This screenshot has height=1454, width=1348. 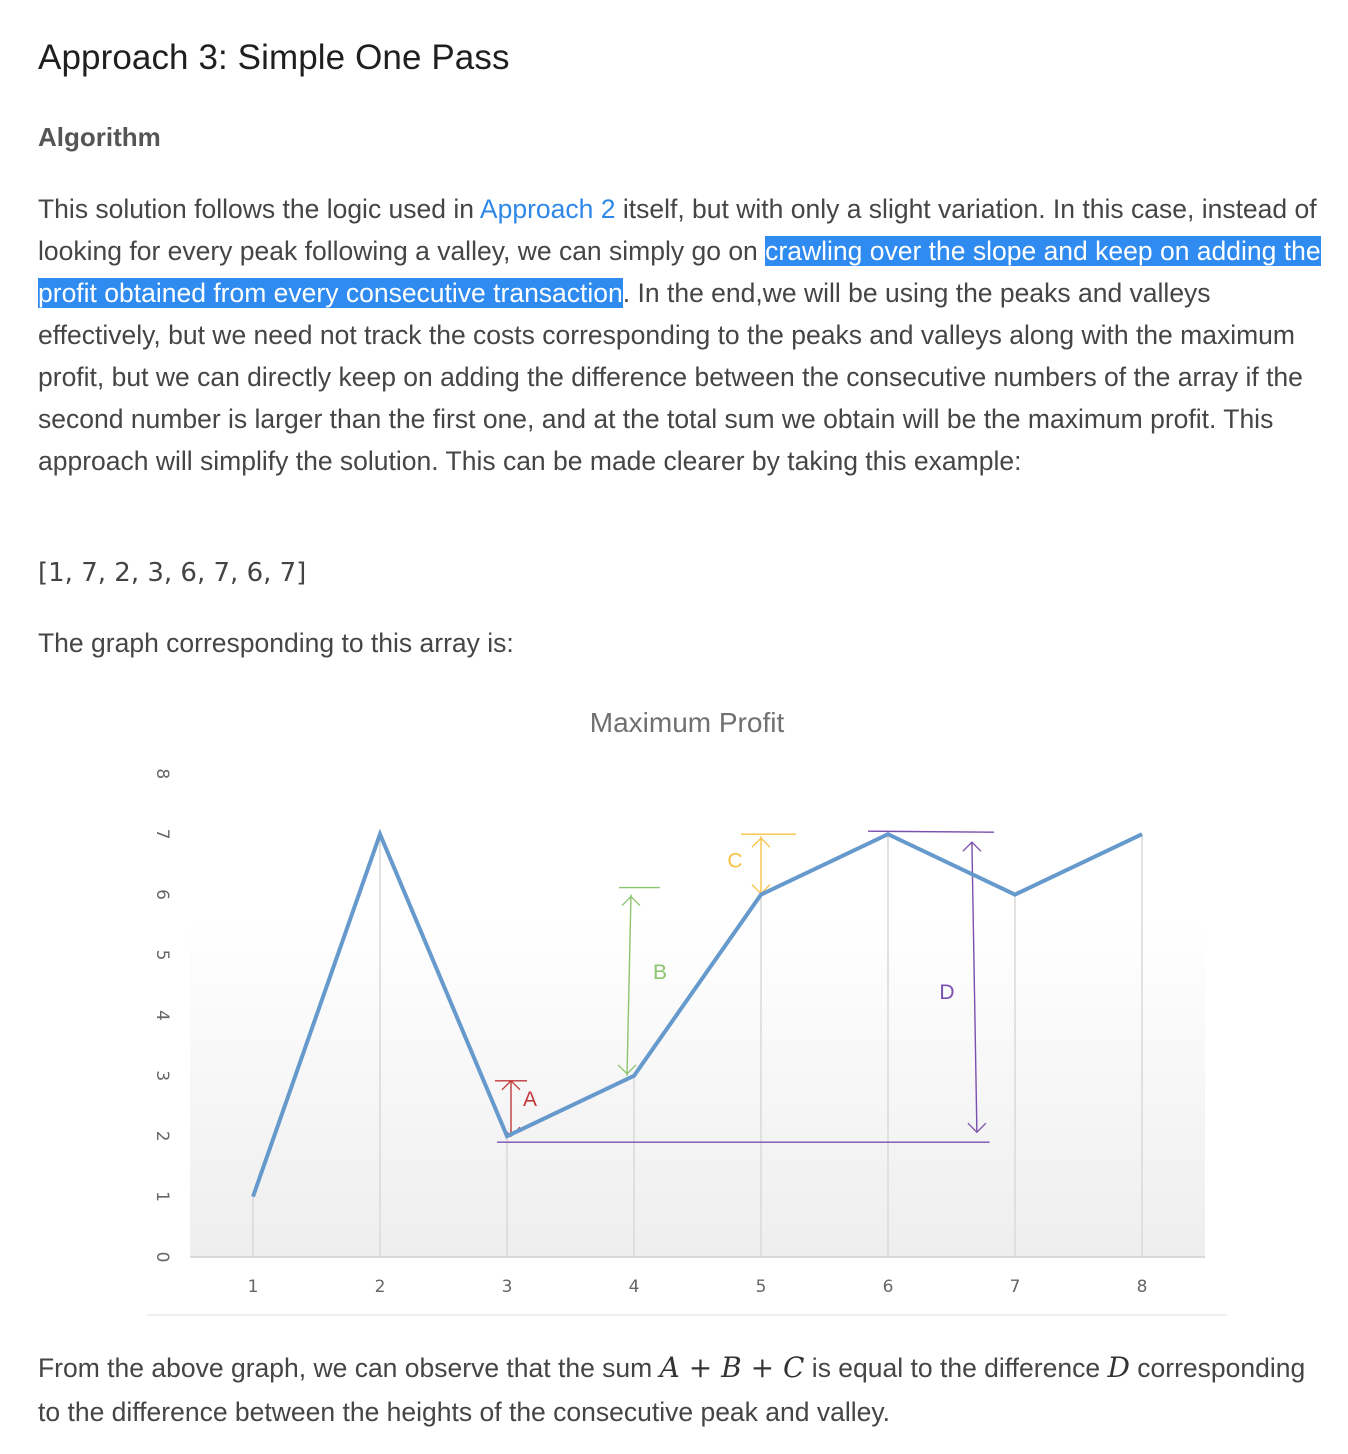 What do you see at coordinates (162, 773) in the screenshot?
I see `y-tick-label: 8` at bounding box center [162, 773].